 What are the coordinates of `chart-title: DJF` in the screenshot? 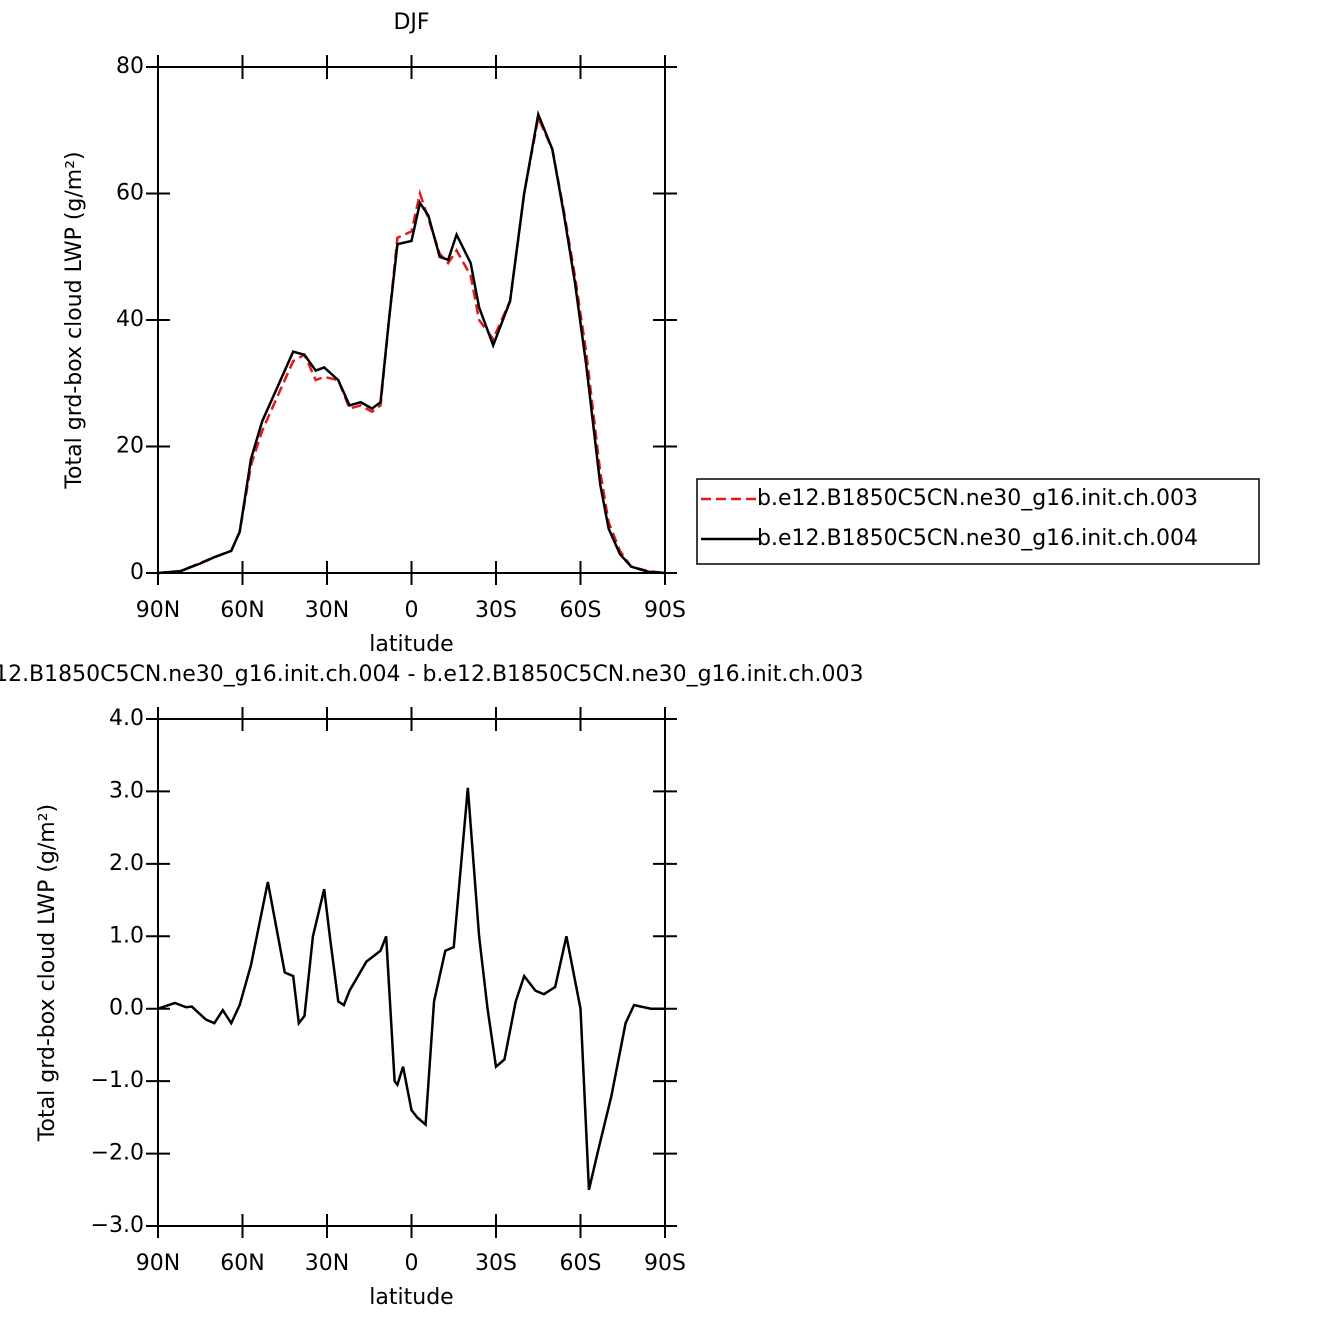 It's located at (411, 22).